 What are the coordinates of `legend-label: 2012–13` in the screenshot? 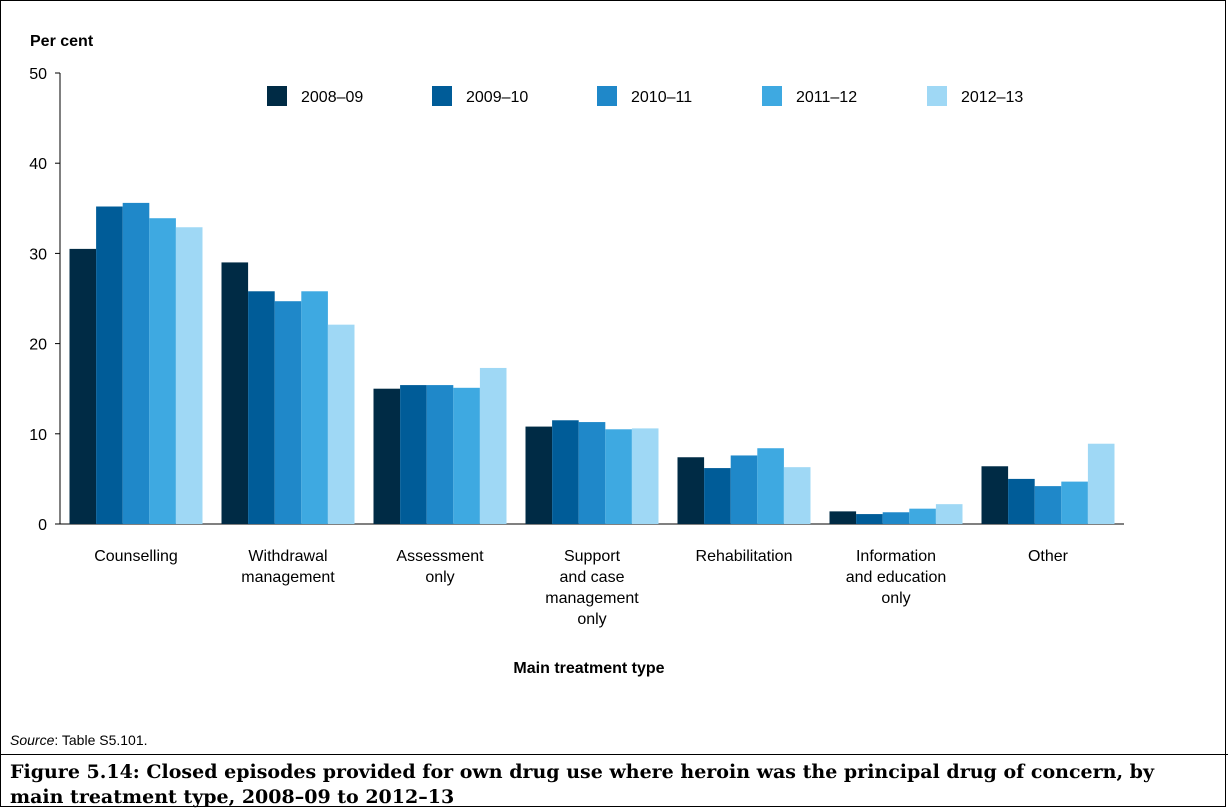 It's located at (992, 97).